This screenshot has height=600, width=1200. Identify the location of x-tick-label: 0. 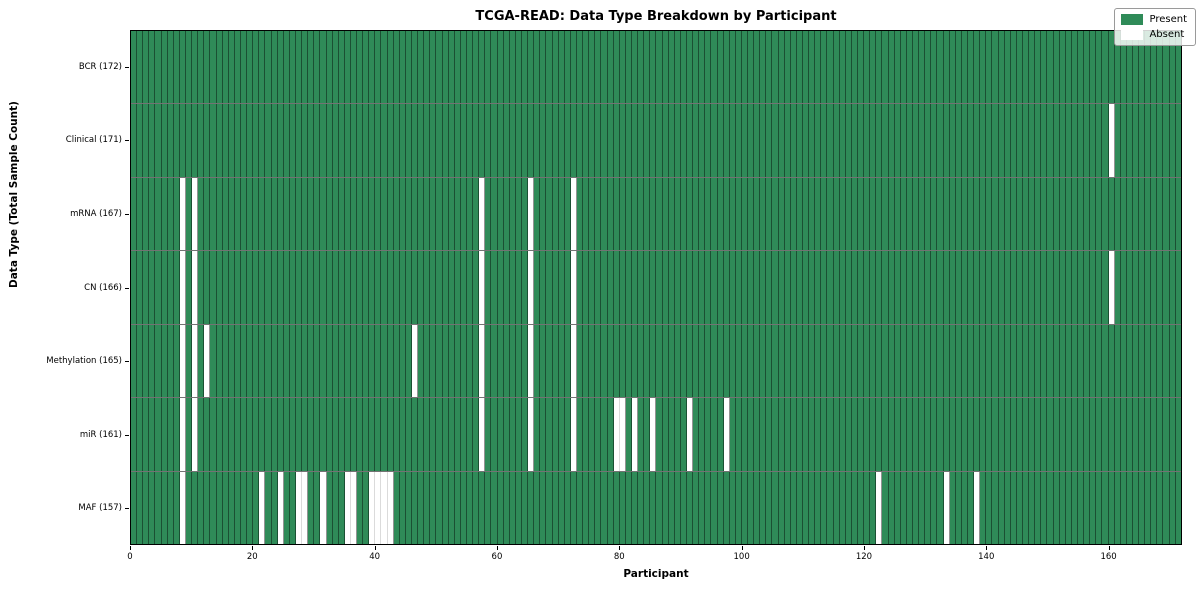
(130, 557).